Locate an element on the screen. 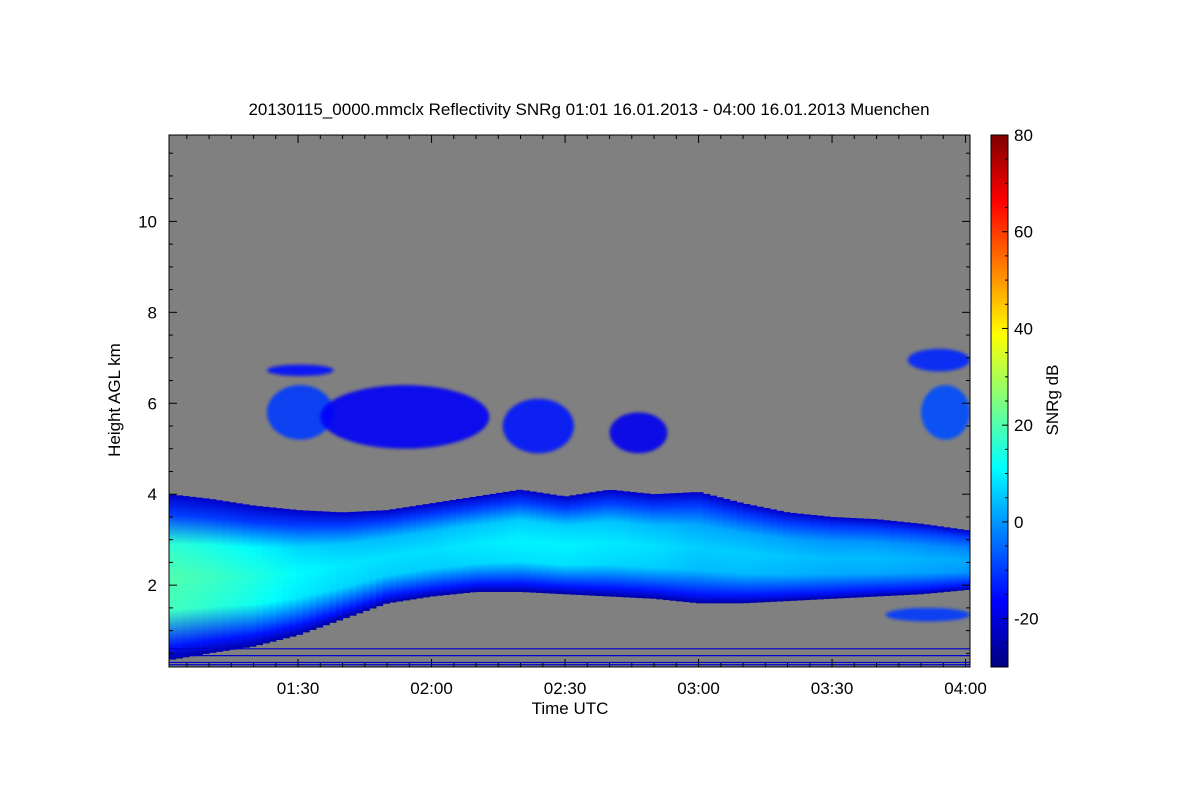 The image size is (1200, 800). x-tick-label: 04:00 is located at coordinates (965, 688).